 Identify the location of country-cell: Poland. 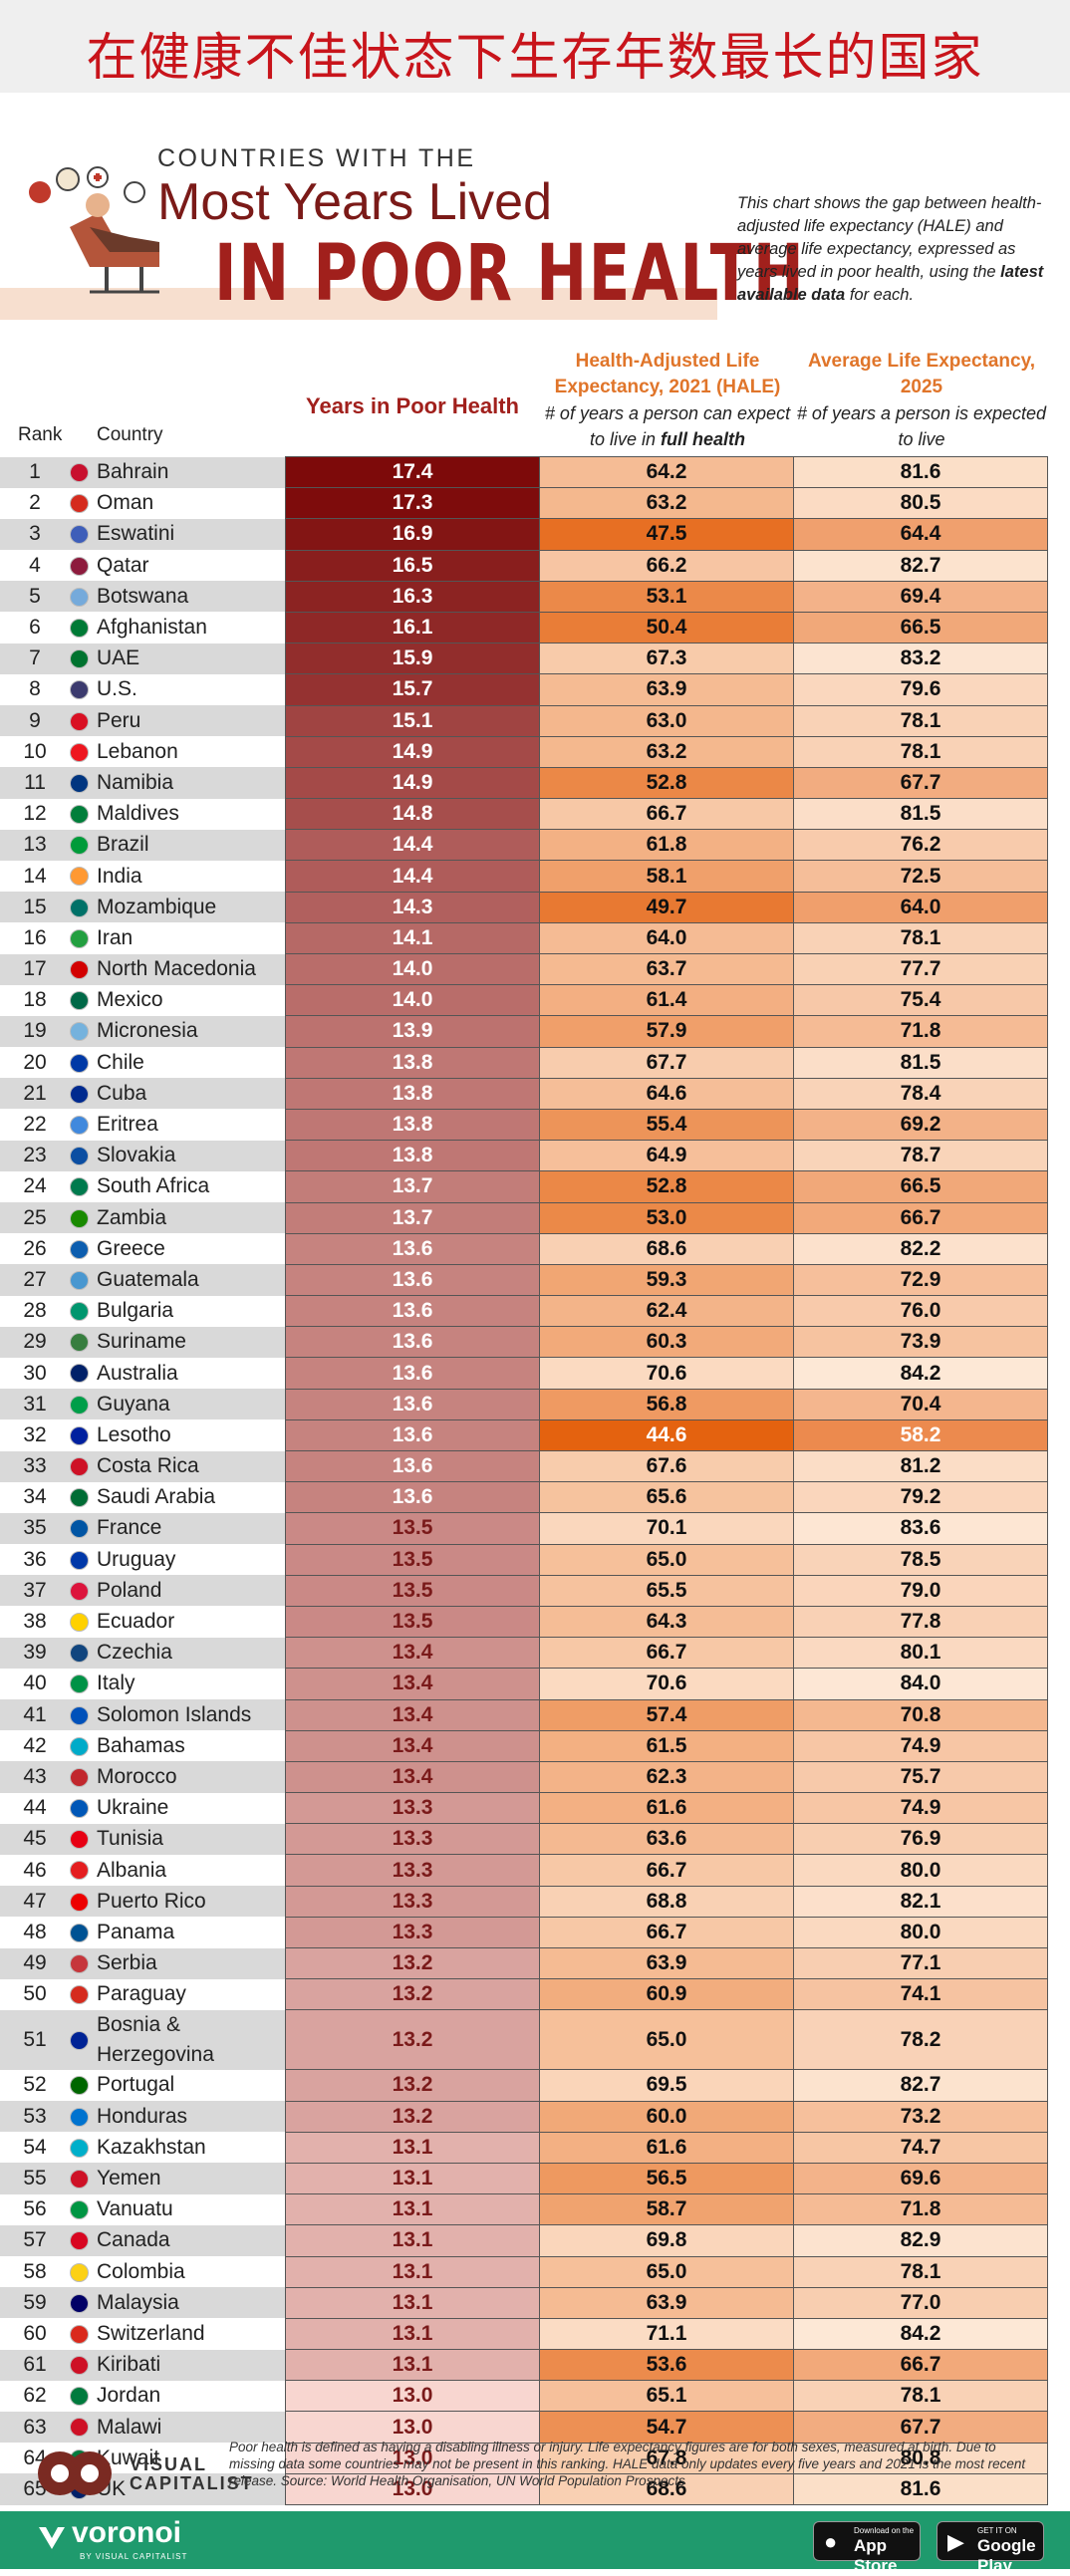
(192, 1591).